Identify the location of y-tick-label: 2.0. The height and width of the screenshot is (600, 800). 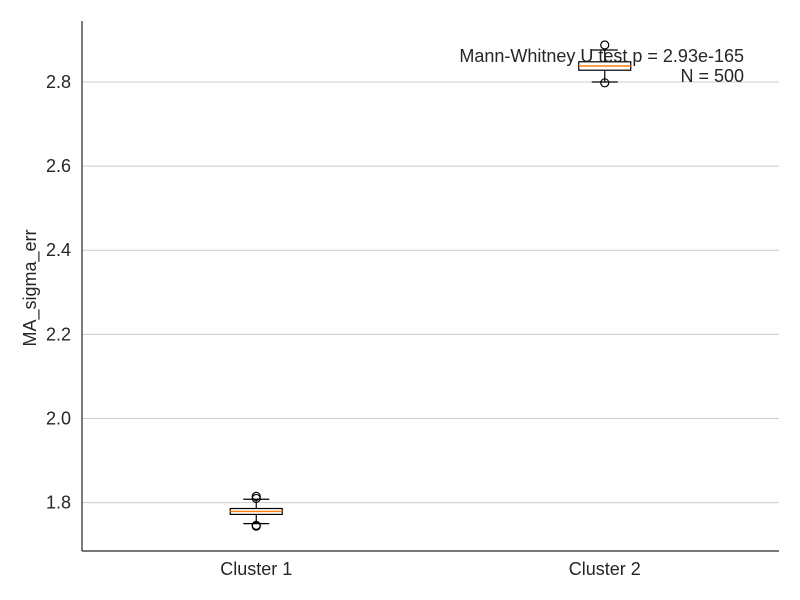
(58, 419).